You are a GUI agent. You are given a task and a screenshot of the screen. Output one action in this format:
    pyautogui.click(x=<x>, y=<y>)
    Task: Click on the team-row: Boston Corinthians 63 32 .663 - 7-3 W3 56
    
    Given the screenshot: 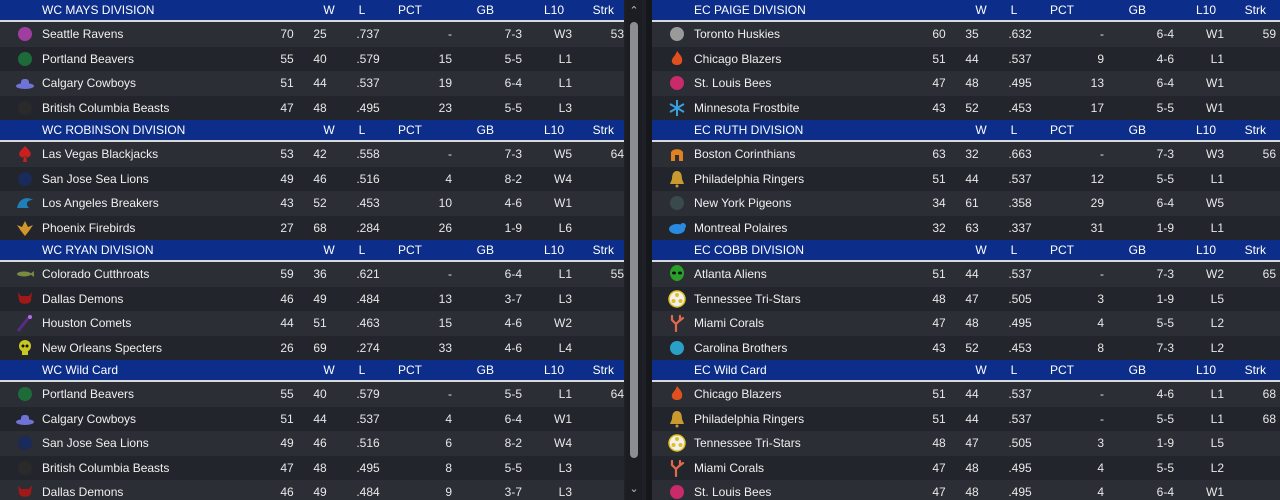 What is the action you would take?
    pyautogui.click(x=966, y=154)
    